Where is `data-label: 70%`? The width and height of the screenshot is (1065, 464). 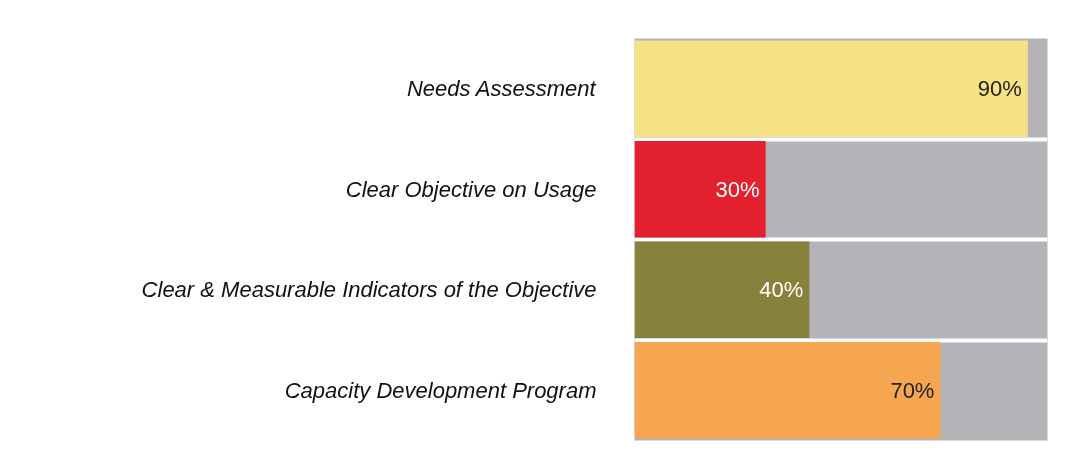
data-label: 70% is located at coordinates (912, 390).